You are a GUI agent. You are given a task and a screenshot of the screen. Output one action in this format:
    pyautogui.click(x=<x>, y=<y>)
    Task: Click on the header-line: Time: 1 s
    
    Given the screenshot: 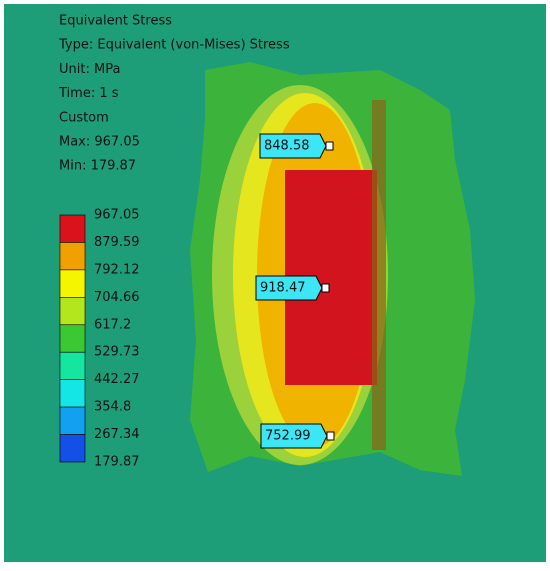 What is the action you would take?
    pyautogui.click(x=88, y=93)
    